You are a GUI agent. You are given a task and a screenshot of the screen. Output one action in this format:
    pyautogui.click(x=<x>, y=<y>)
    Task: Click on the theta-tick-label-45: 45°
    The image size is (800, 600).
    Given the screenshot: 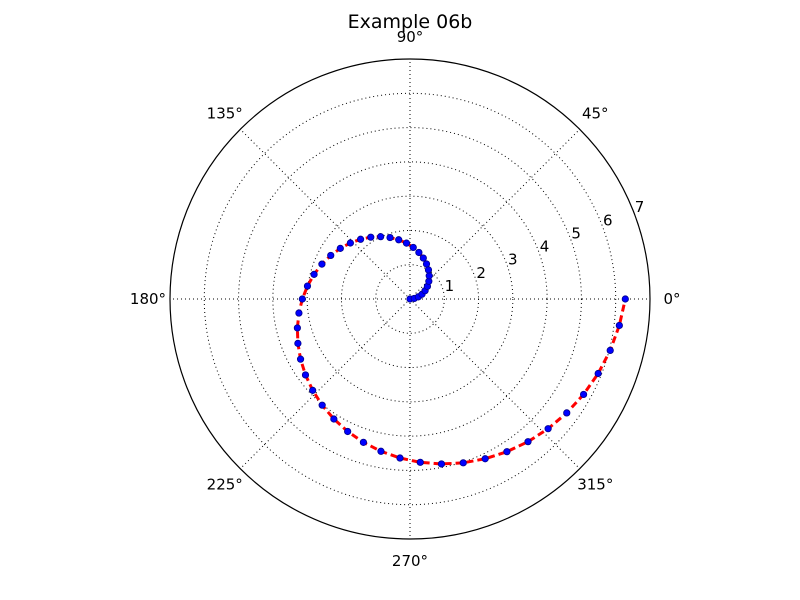 What is the action you would take?
    pyautogui.click(x=595, y=114)
    